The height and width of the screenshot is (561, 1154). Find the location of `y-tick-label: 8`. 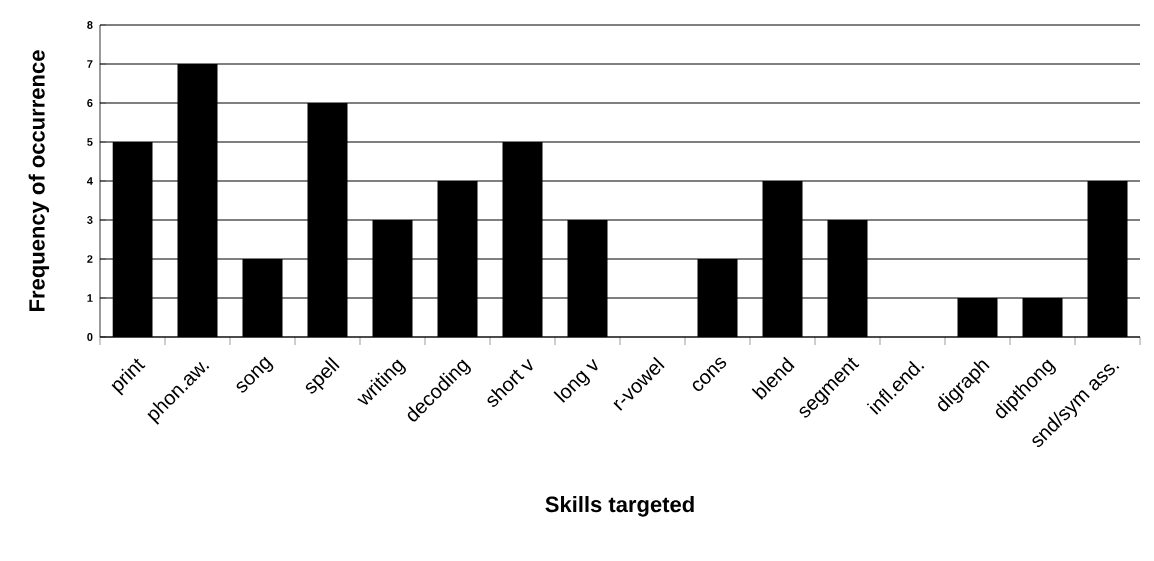

y-tick-label: 8 is located at coordinates (90, 25).